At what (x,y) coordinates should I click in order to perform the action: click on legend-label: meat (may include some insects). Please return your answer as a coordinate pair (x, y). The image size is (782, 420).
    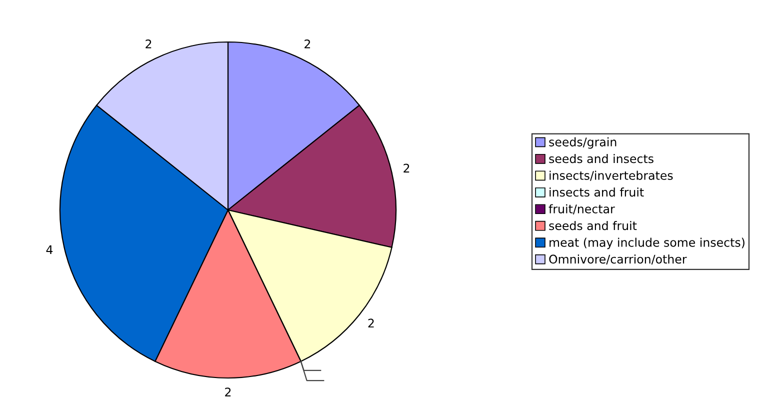
    Looking at the image, I should click on (647, 244).